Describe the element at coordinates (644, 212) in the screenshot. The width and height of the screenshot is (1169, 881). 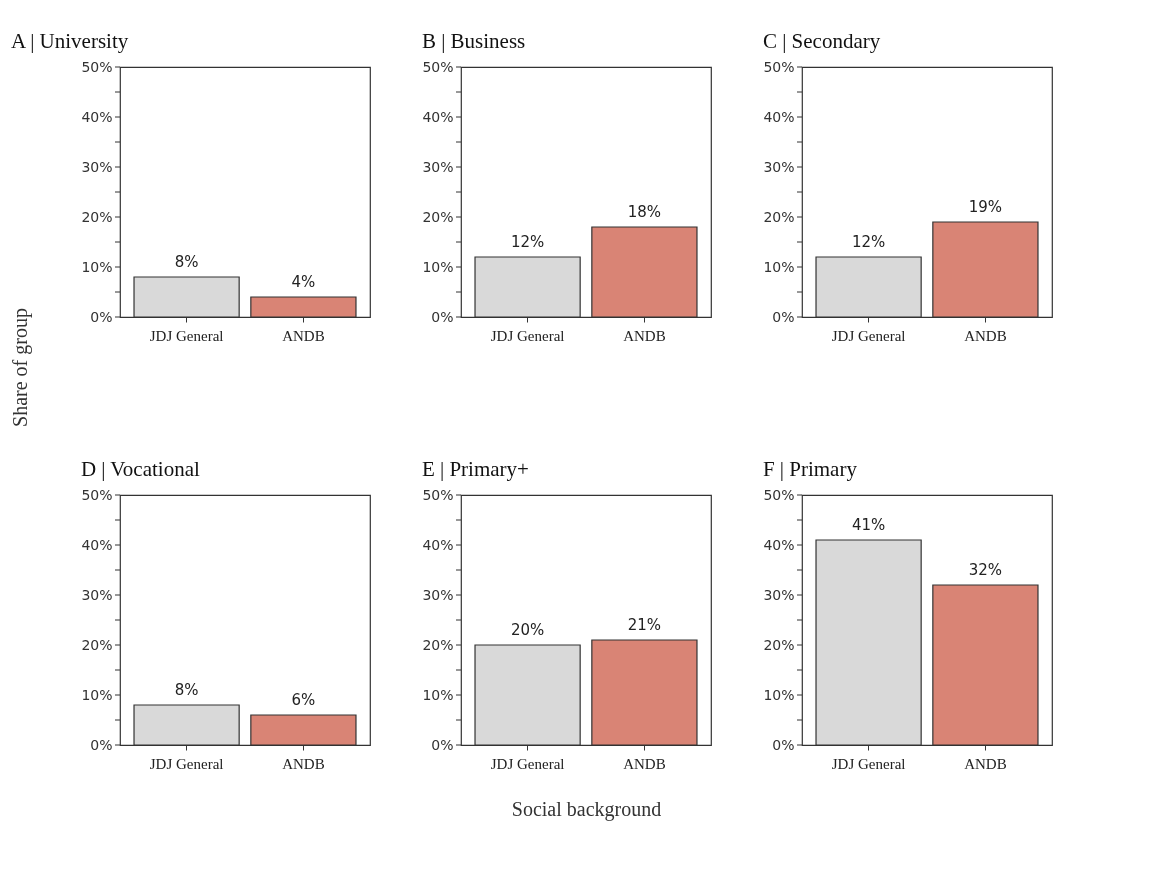
I see `data-label: 18%` at that location.